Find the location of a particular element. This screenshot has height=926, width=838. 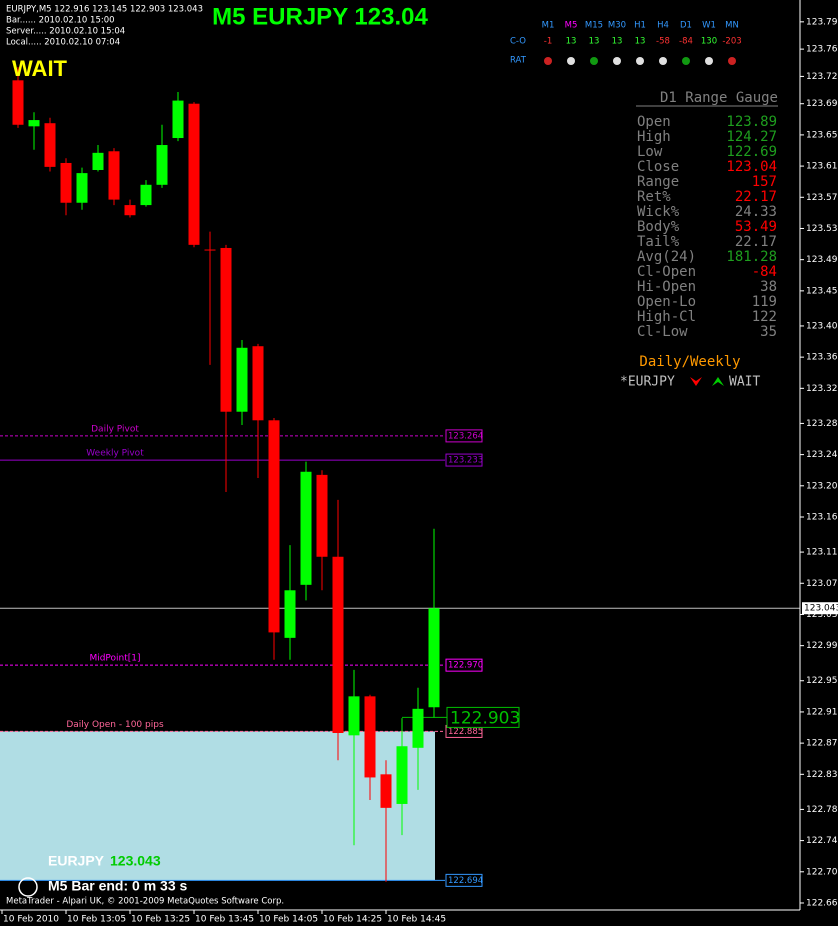

gauge-value: 122 is located at coordinates (764, 317).